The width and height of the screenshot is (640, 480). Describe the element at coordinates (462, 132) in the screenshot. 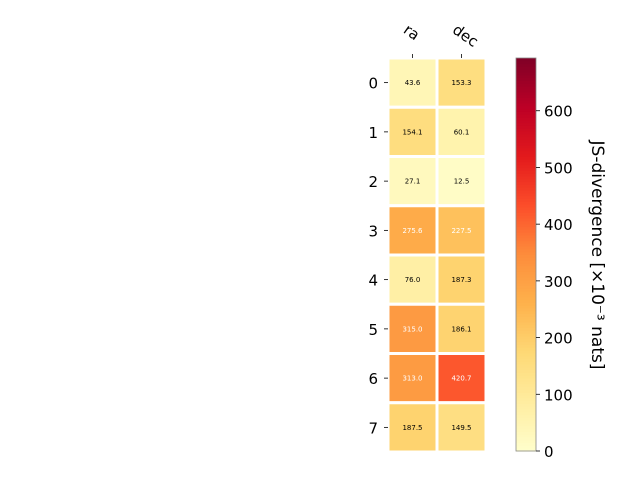

I see `cell-value-label: 60.1` at that location.